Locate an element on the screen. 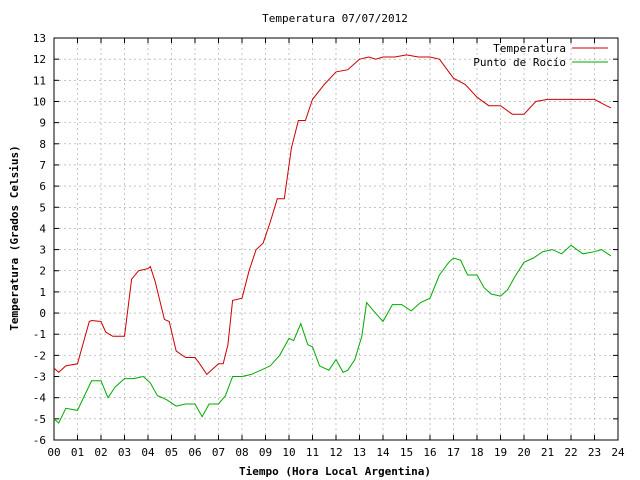 The width and height of the screenshot is (640, 480). x-tick-label: 07 is located at coordinates (218, 452).